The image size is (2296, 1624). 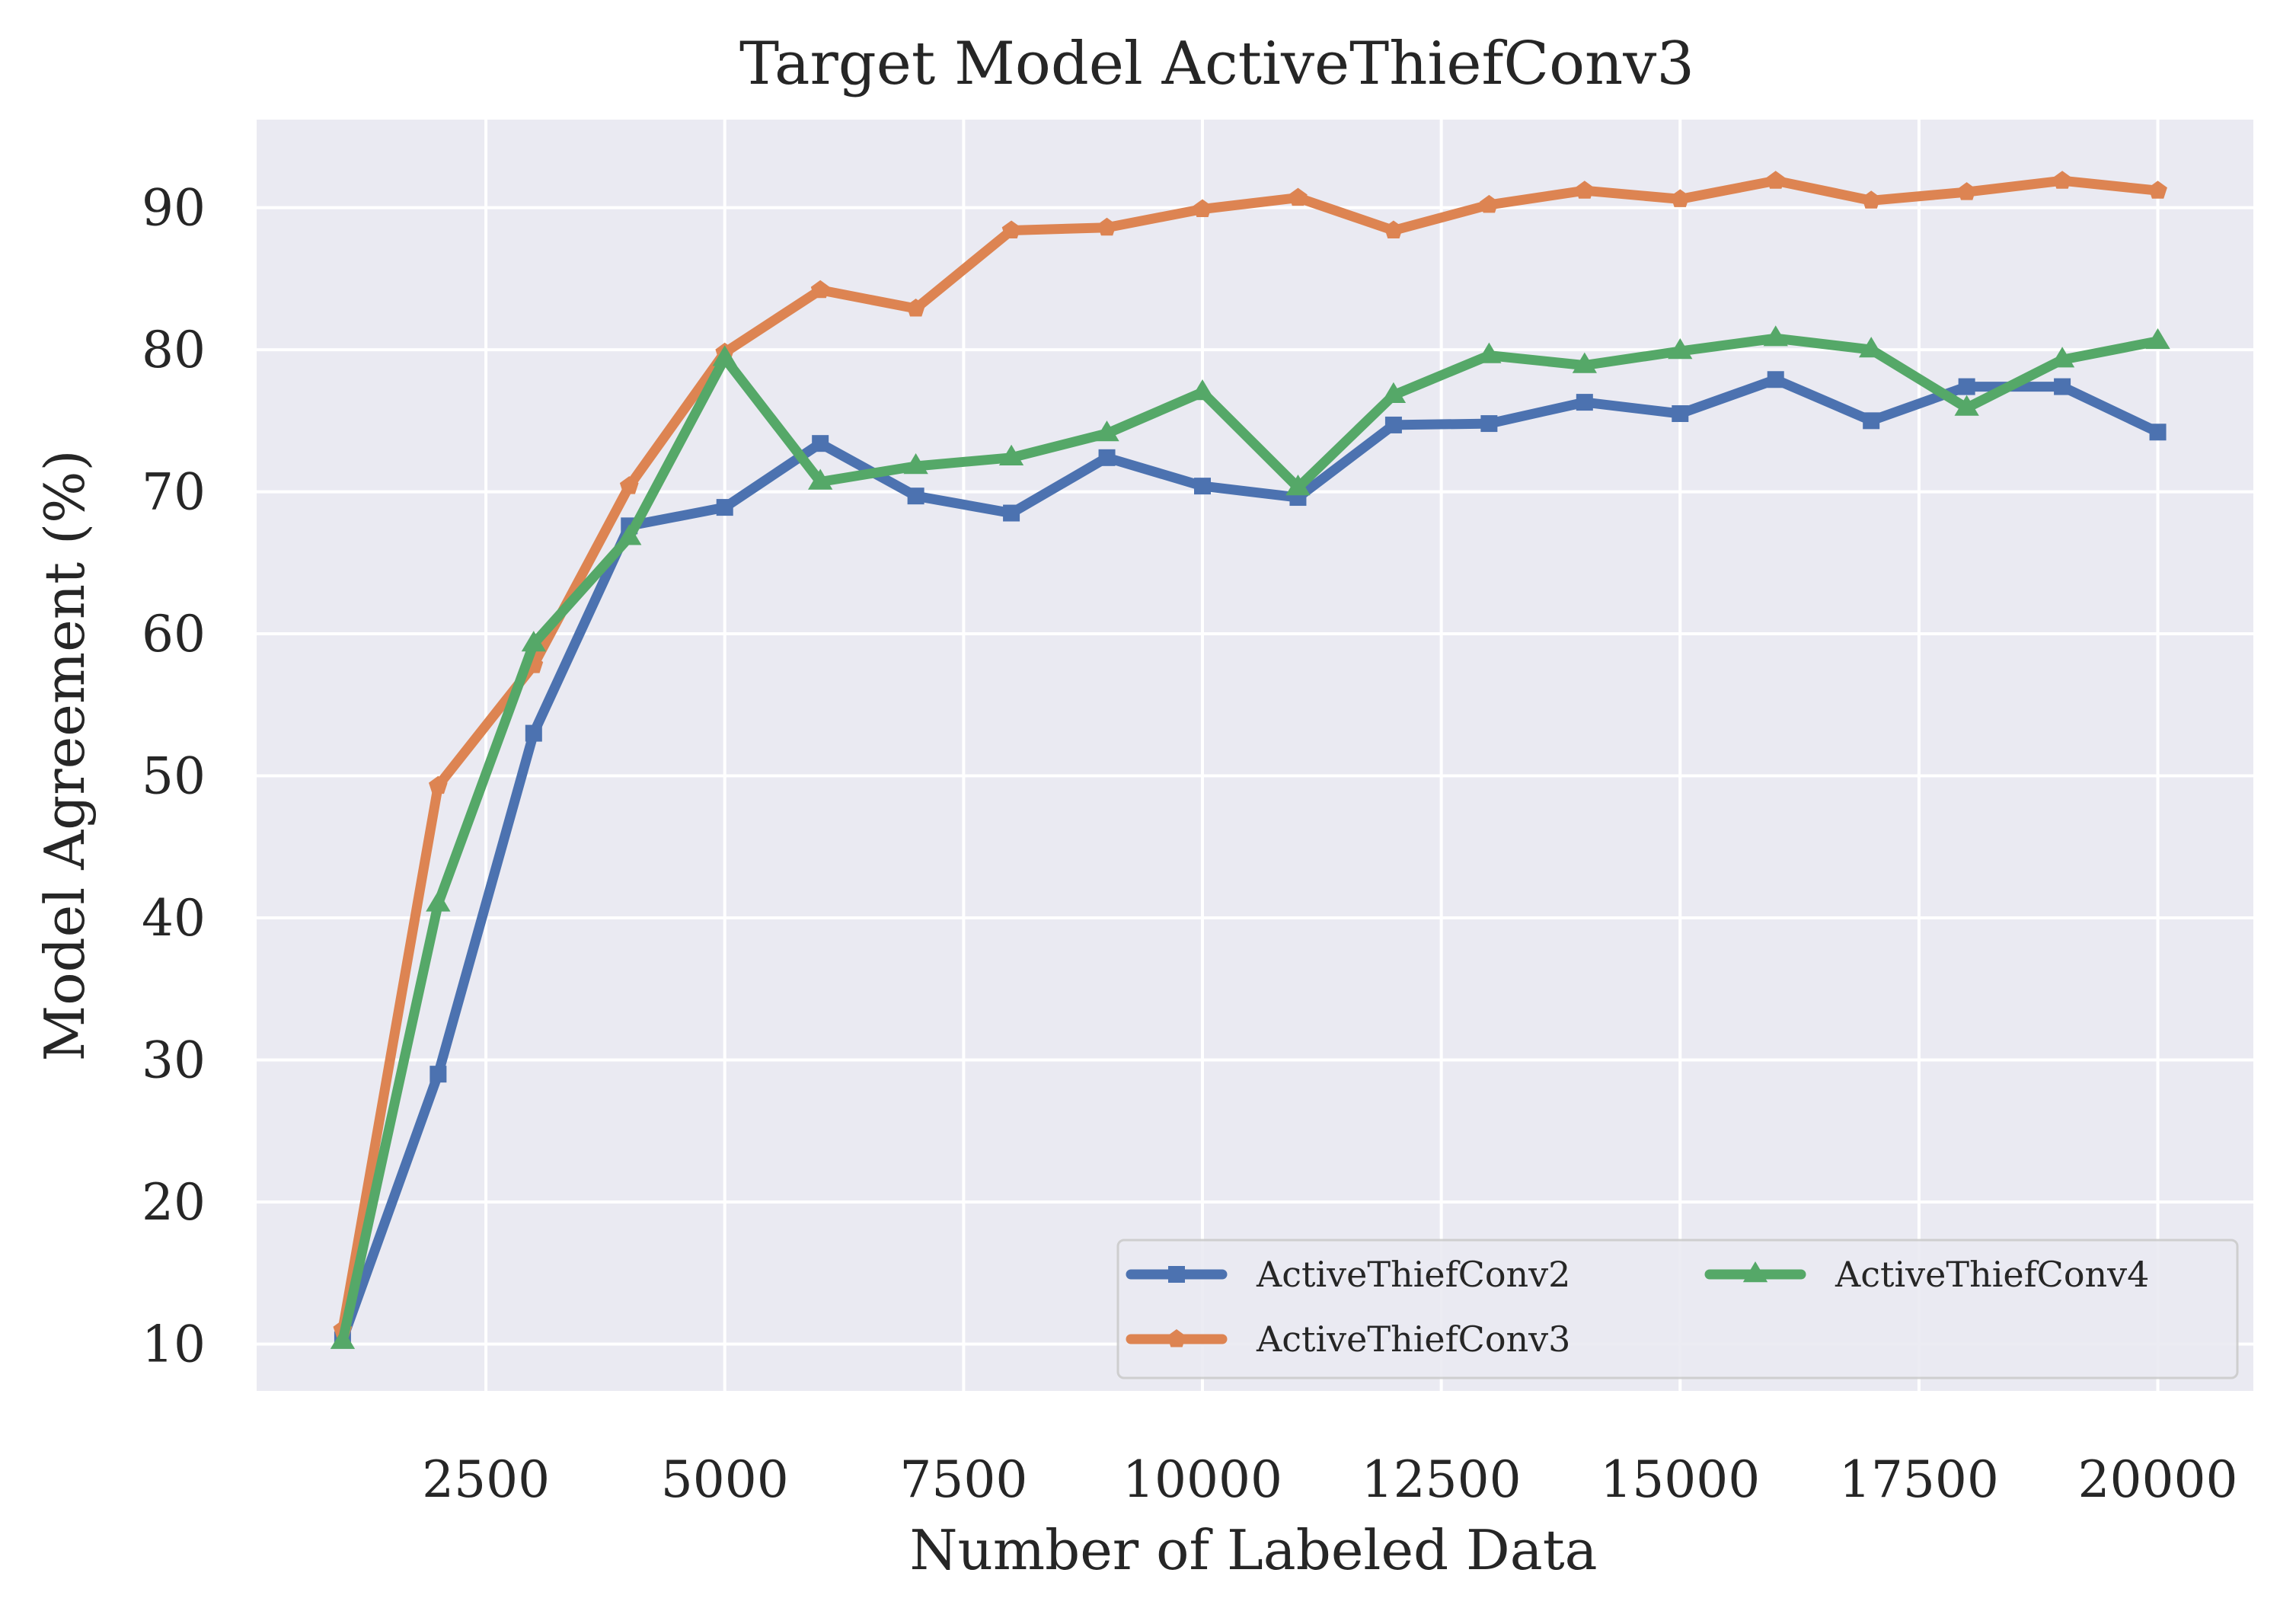 I want to click on x-tick-label: 17500, so click(x=1919, y=1480).